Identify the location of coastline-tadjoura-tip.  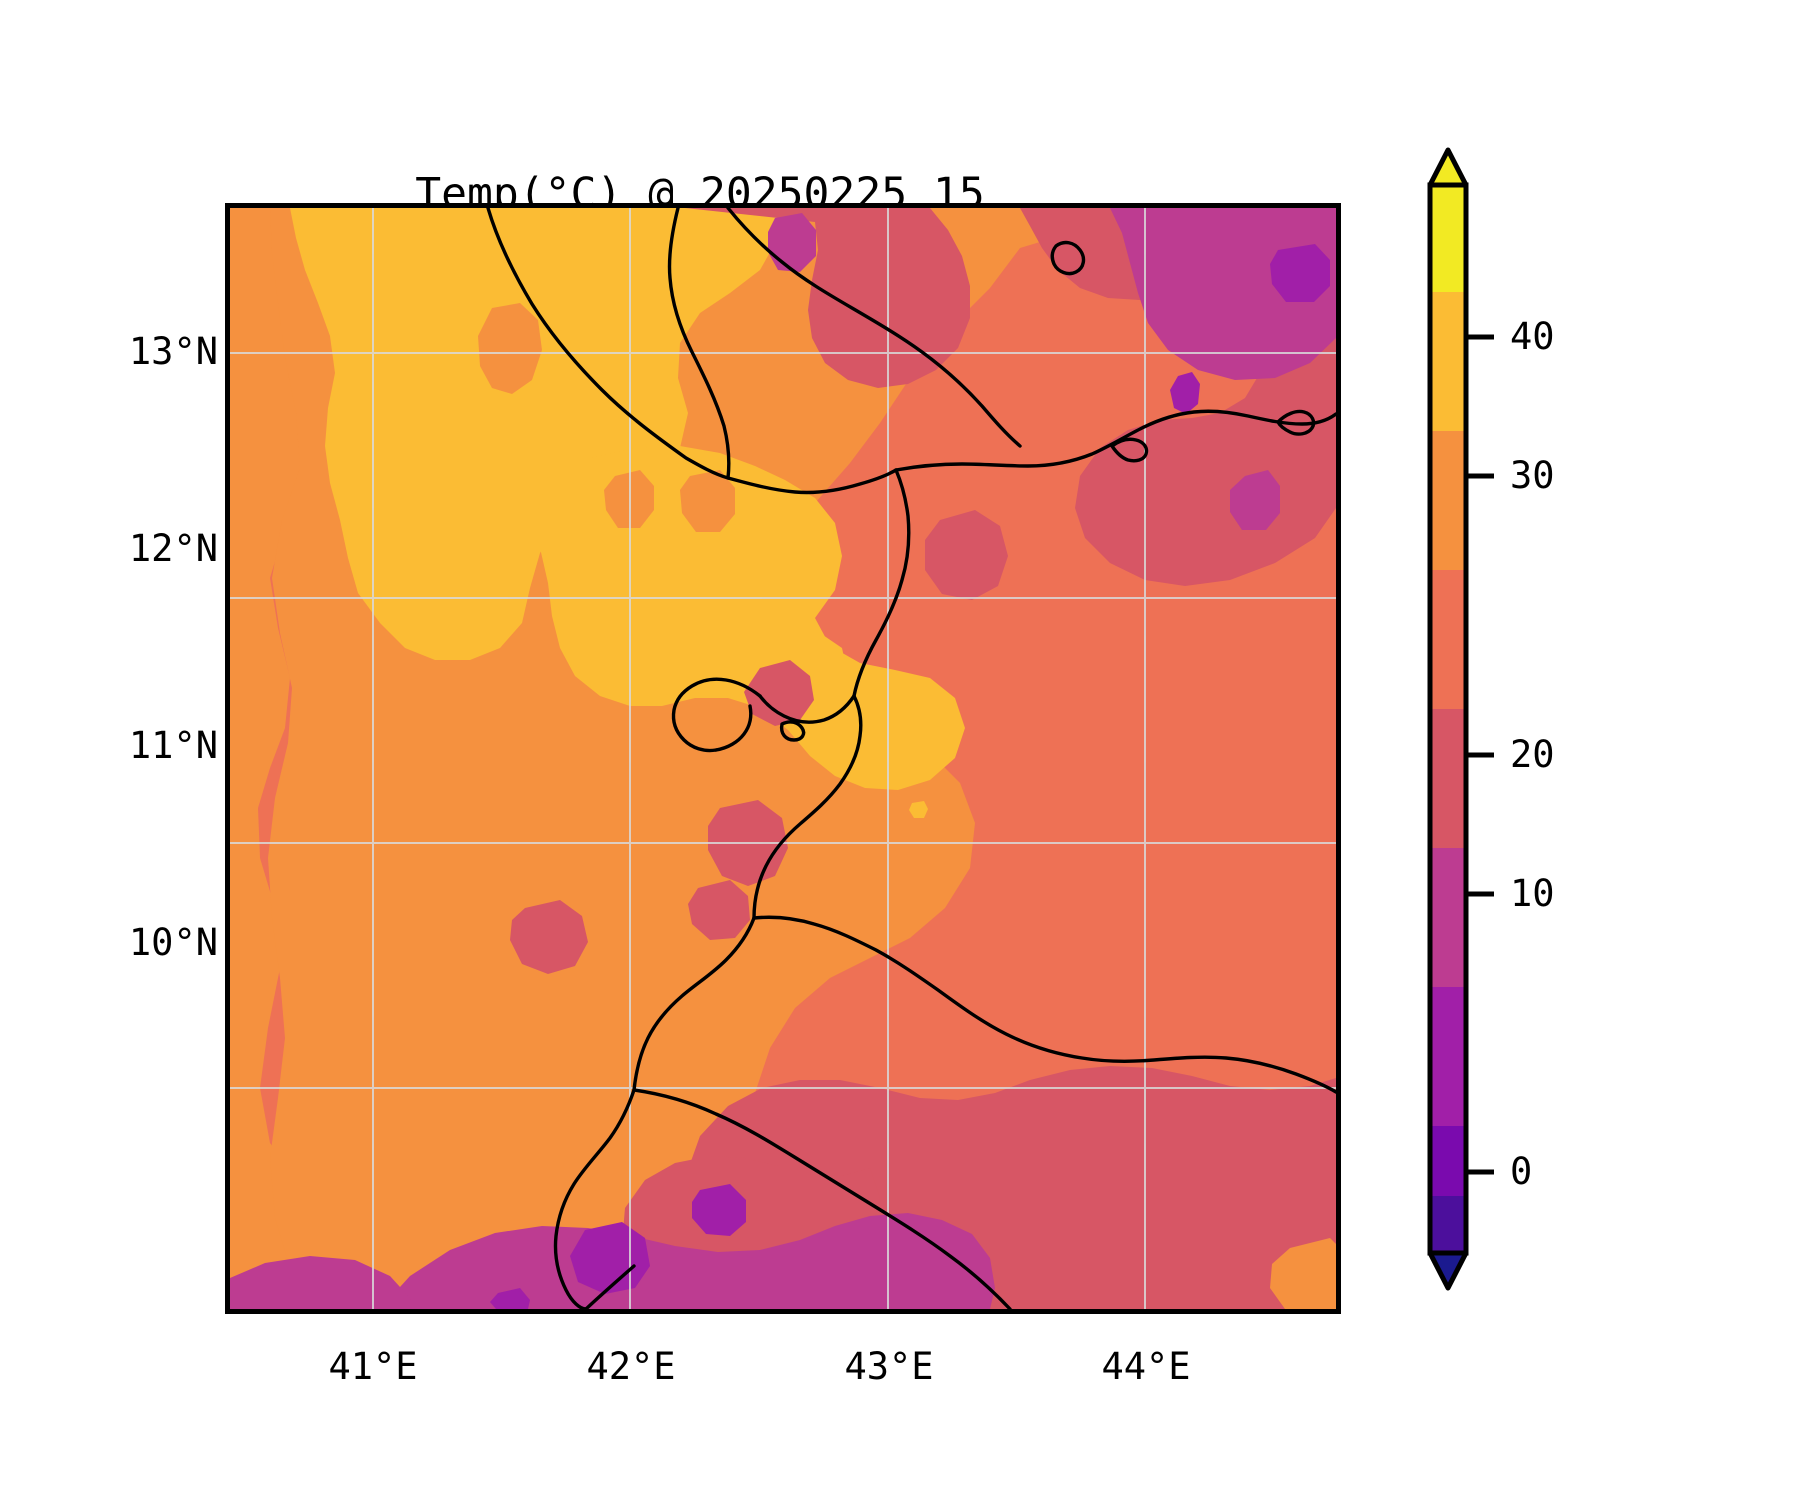
(733, 728).